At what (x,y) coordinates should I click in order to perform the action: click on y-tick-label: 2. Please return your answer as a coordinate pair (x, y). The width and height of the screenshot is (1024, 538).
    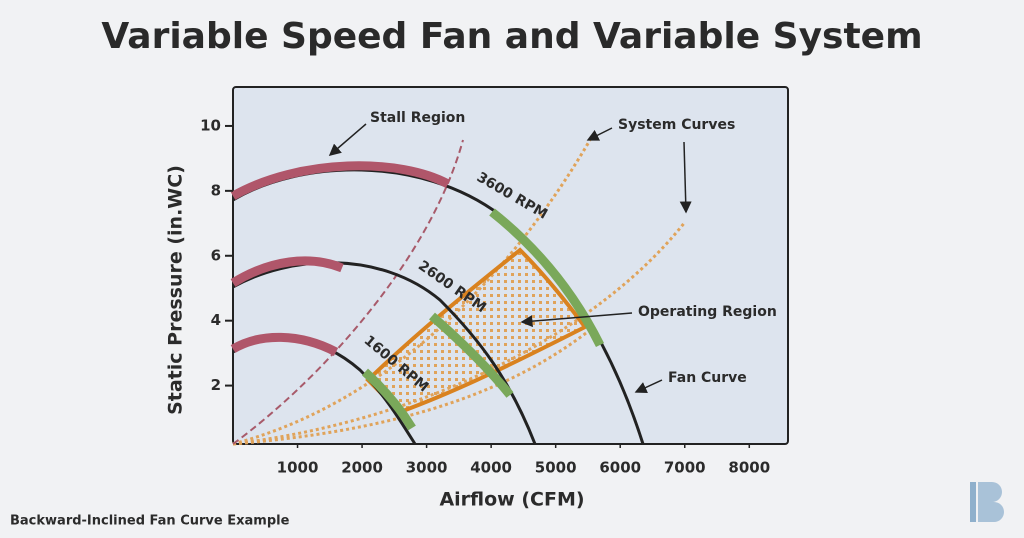
    Looking at the image, I should click on (216, 385).